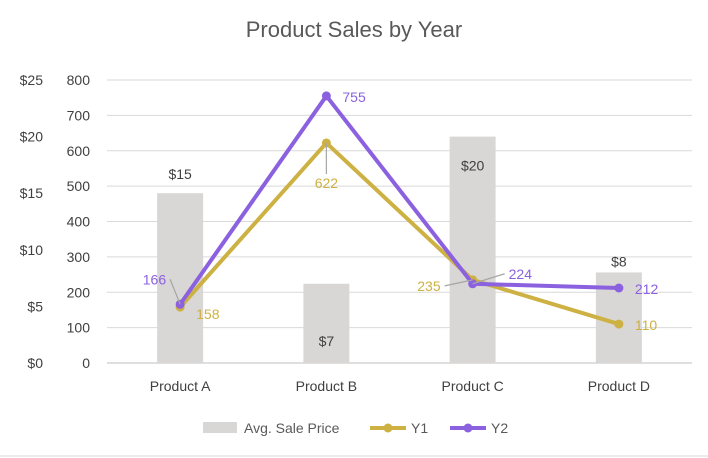  I want to click on category-label: Product C, so click(473, 386).